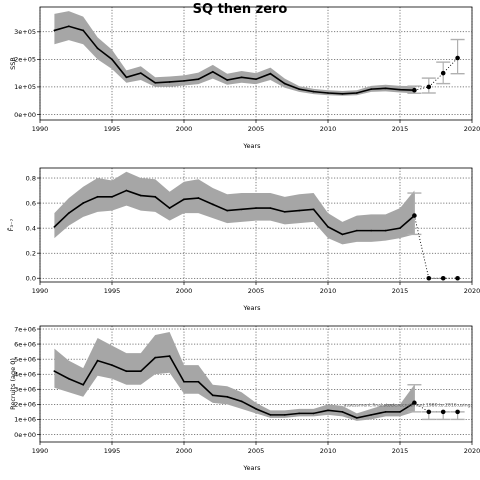 The image size is (480, 480). I want to click on ssb-estimate-point-2001, so click(198, 79).